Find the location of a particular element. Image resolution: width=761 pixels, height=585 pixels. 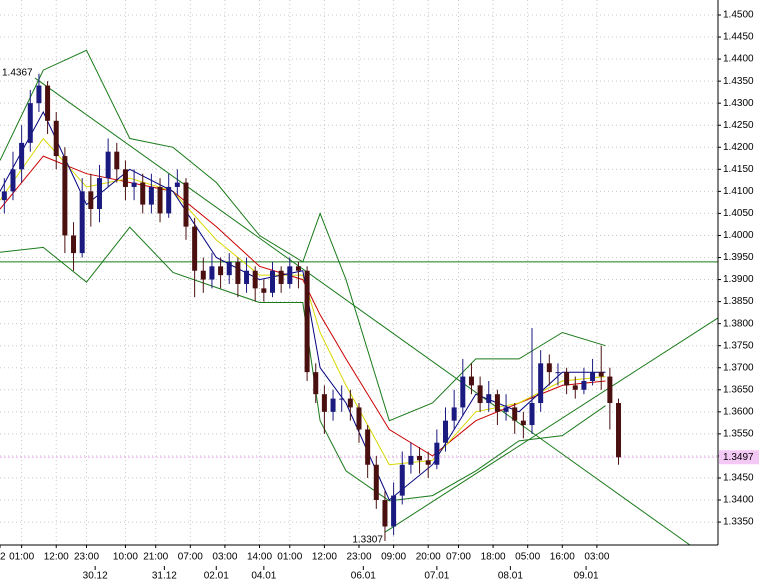

annotation: 1.3307 is located at coordinates (367, 540).